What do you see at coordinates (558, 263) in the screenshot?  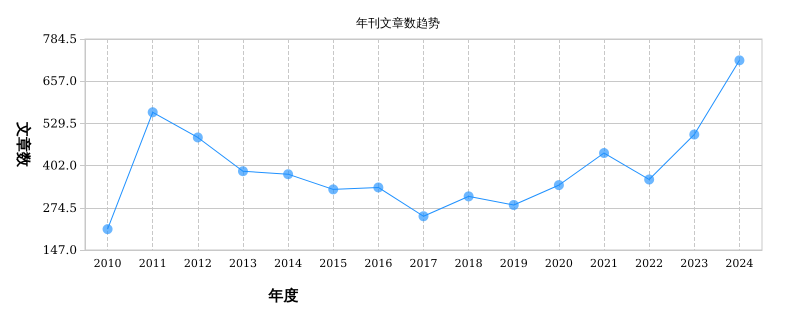 I see `x-tick-label: 2020` at bounding box center [558, 263].